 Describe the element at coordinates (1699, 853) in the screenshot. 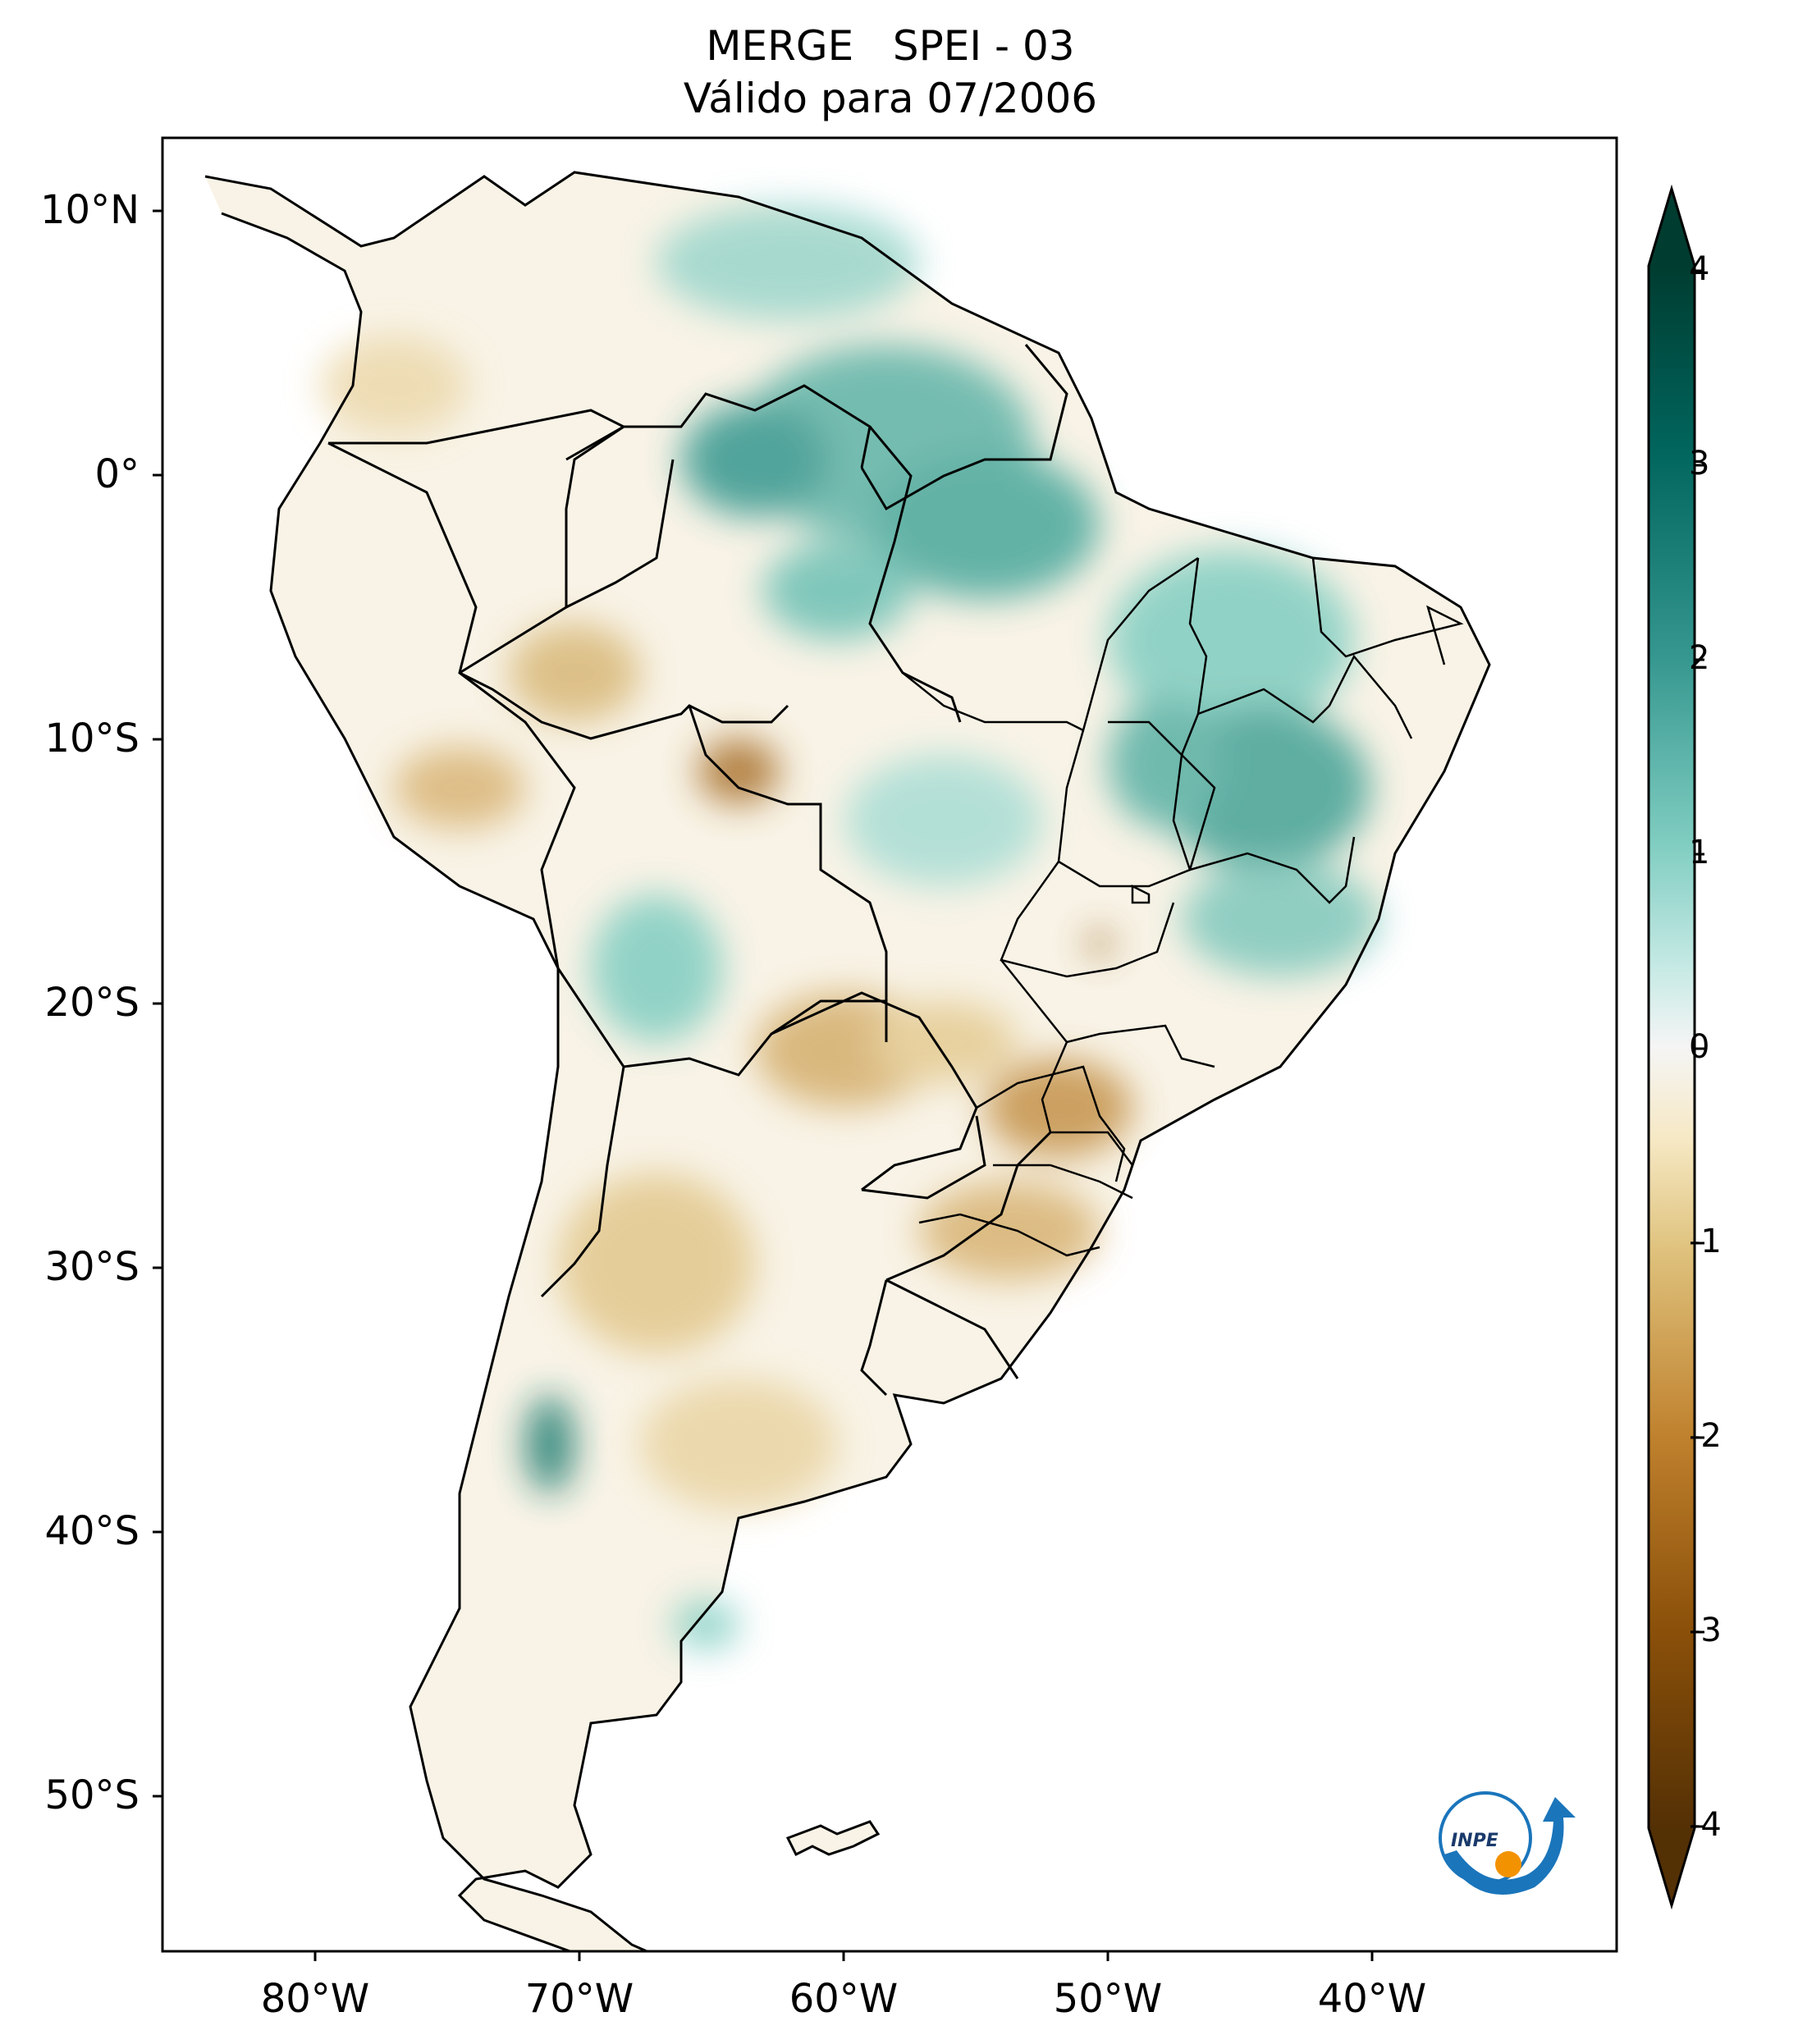

I see `colorbar-label-1: 1` at that location.